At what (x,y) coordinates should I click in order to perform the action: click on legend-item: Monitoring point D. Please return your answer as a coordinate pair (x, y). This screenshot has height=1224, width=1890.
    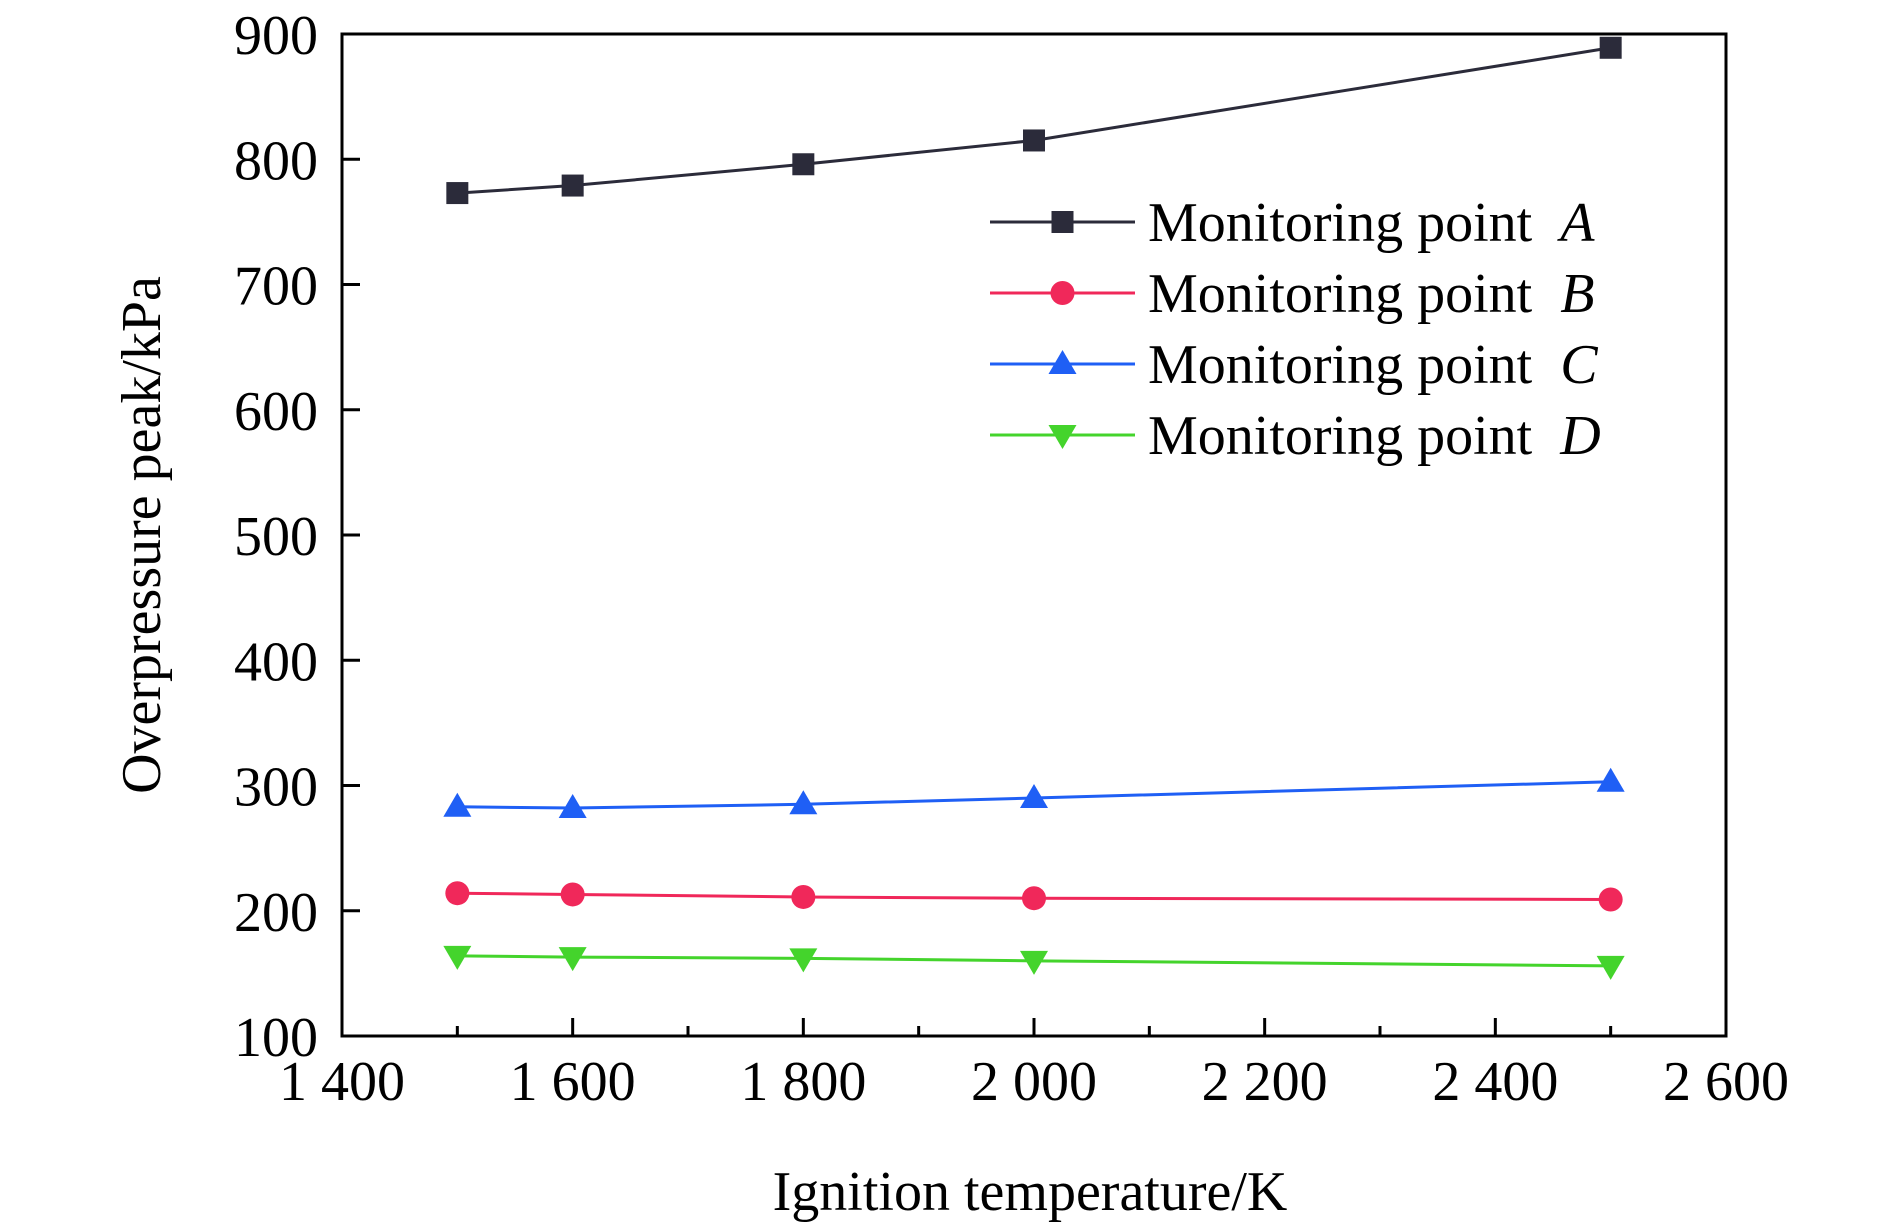
    Looking at the image, I should click on (1295, 436).